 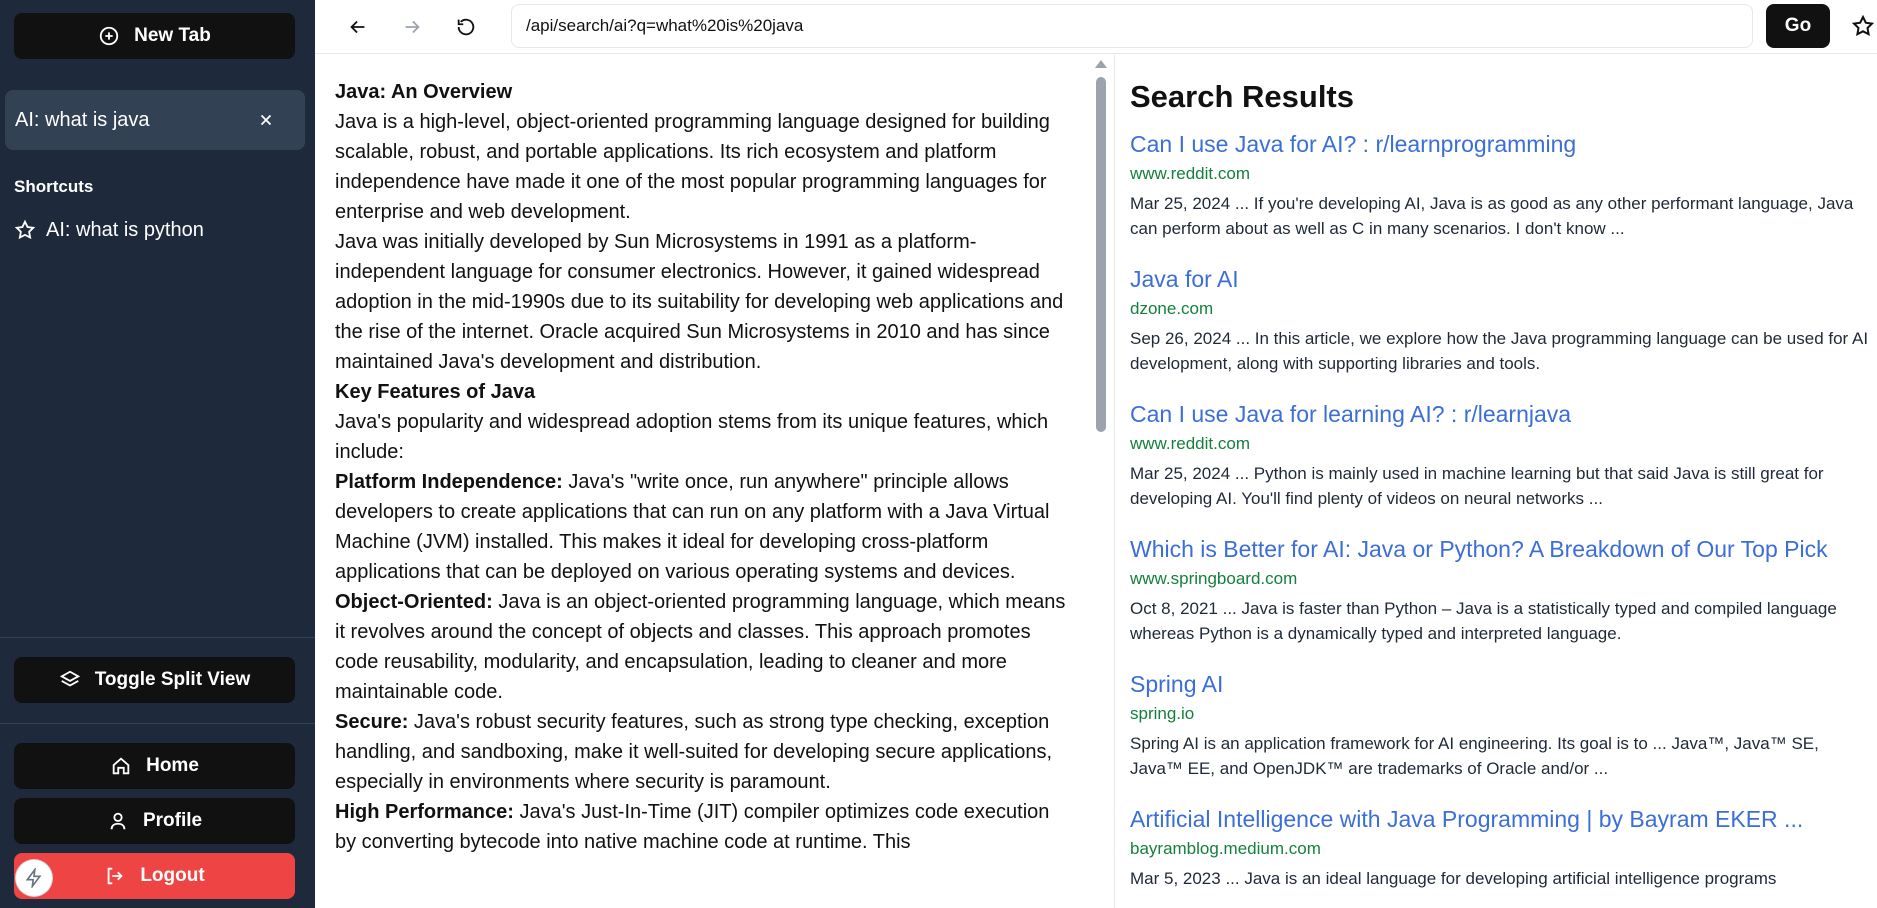 What do you see at coordinates (1172, 308) in the screenshot?
I see `result-domain: dzone.com` at bounding box center [1172, 308].